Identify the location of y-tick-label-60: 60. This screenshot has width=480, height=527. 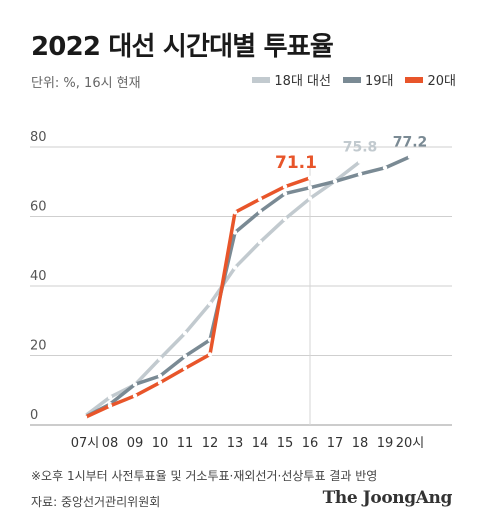
(38, 207).